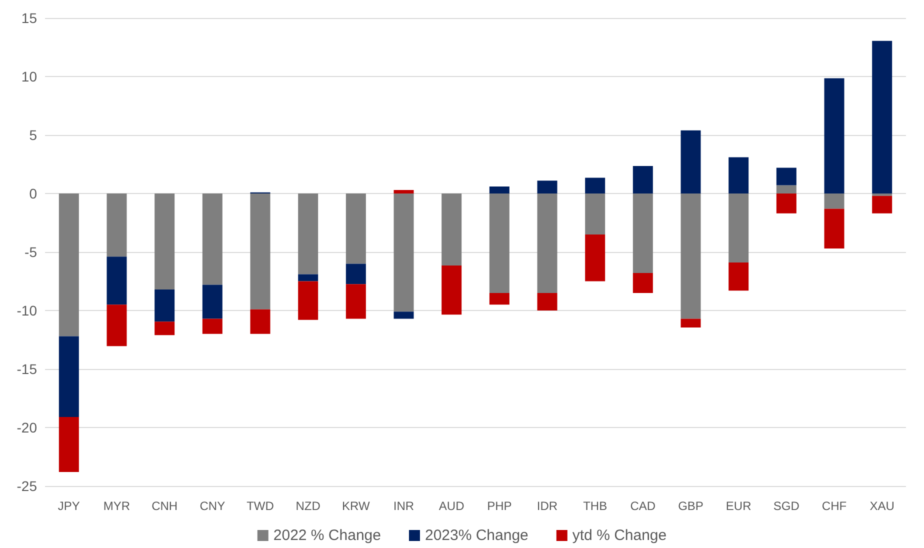 This screenshot has height=548, width=924. I want to click on y-tick-label: 5, so click(33, 135).